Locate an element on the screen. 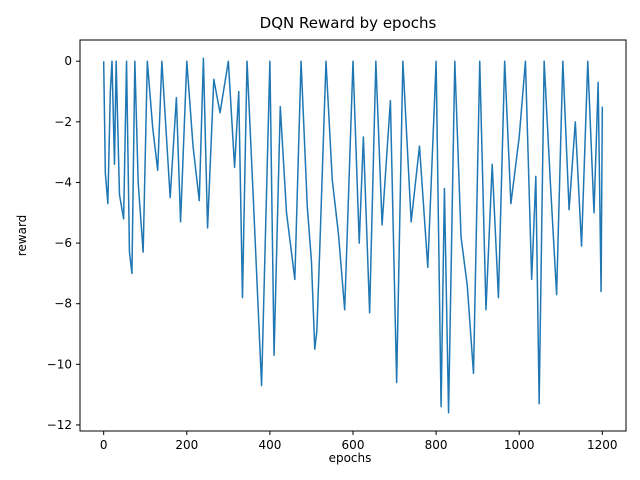  x-tick-label: 1000 is located at coordinates (519, 445).